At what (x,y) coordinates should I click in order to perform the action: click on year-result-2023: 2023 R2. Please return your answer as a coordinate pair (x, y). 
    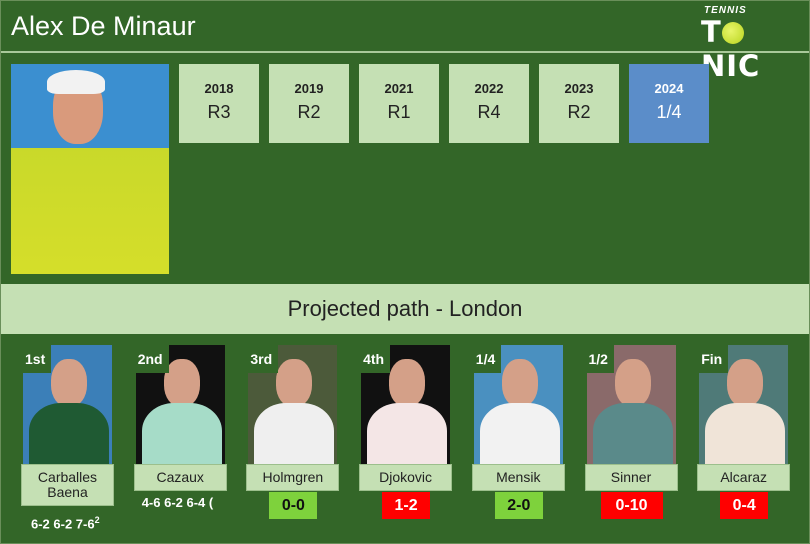
    Looking at the image, I should click on (579, 103).